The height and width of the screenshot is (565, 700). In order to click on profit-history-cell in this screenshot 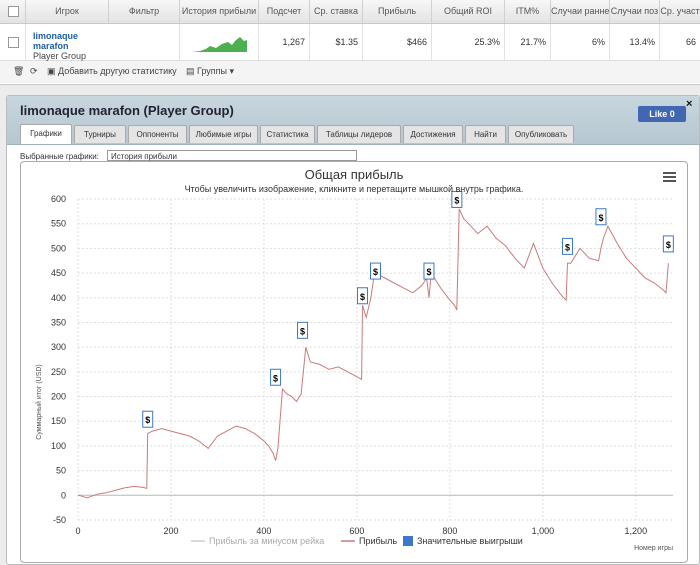, I will do `click(219, 42)`.